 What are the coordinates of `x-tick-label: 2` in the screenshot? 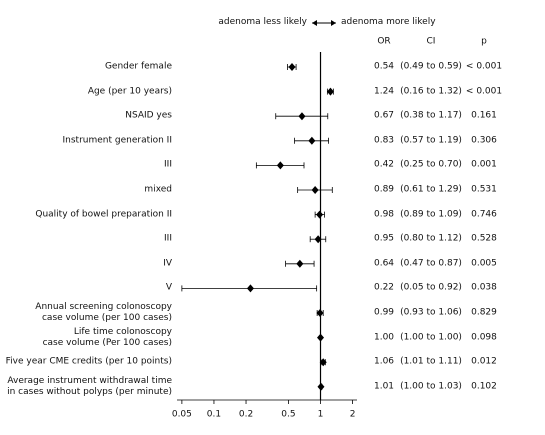 It's located at (353, 415).